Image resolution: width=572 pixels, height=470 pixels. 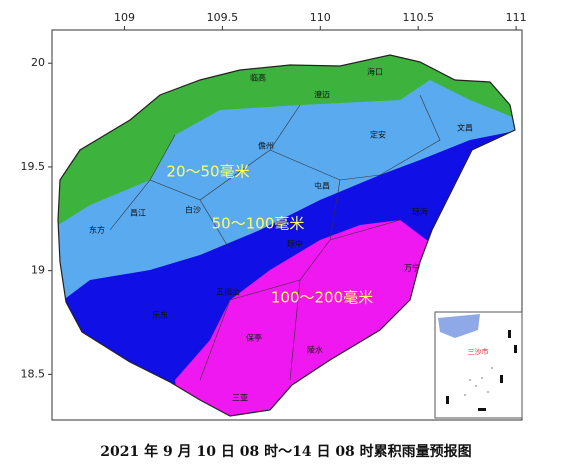 I want to click on zone-label: 20～50毫米, so click(x=207, y=172).